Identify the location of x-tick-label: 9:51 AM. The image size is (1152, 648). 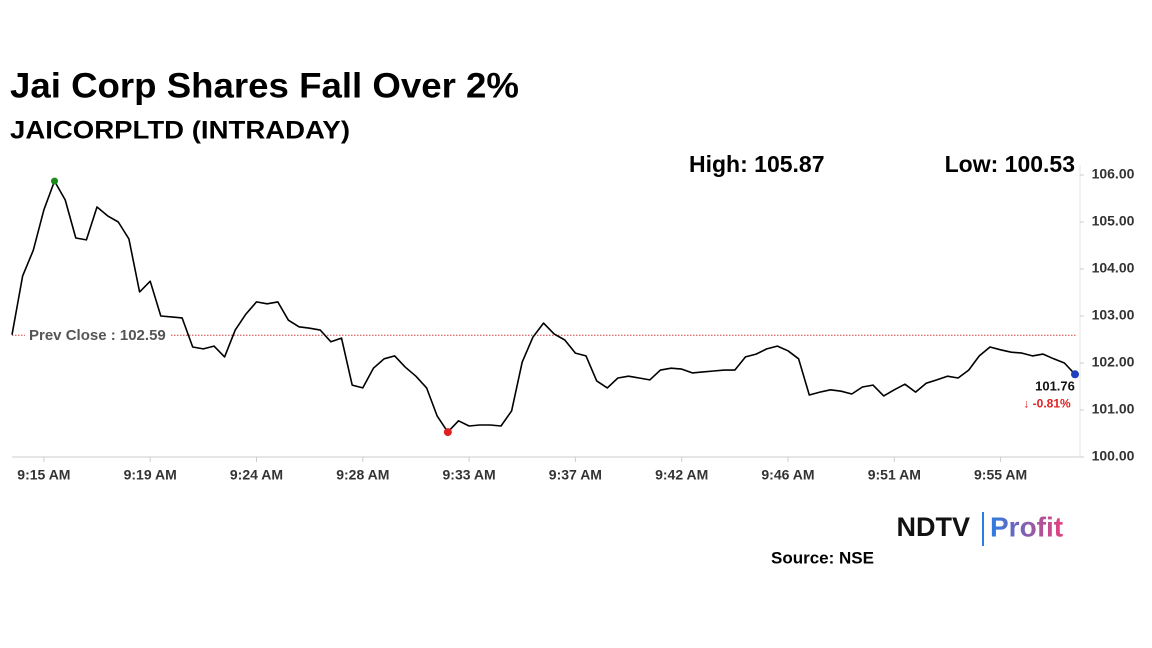
(894, 475).